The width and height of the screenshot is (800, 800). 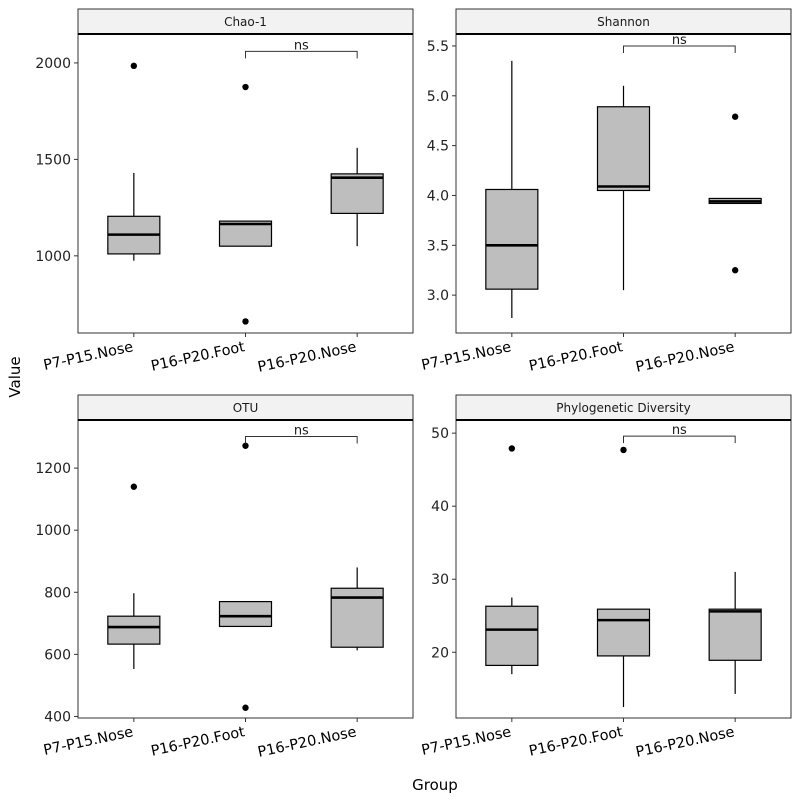 I want to click on y-tick-label: 1200, so click(x=53, y=469).